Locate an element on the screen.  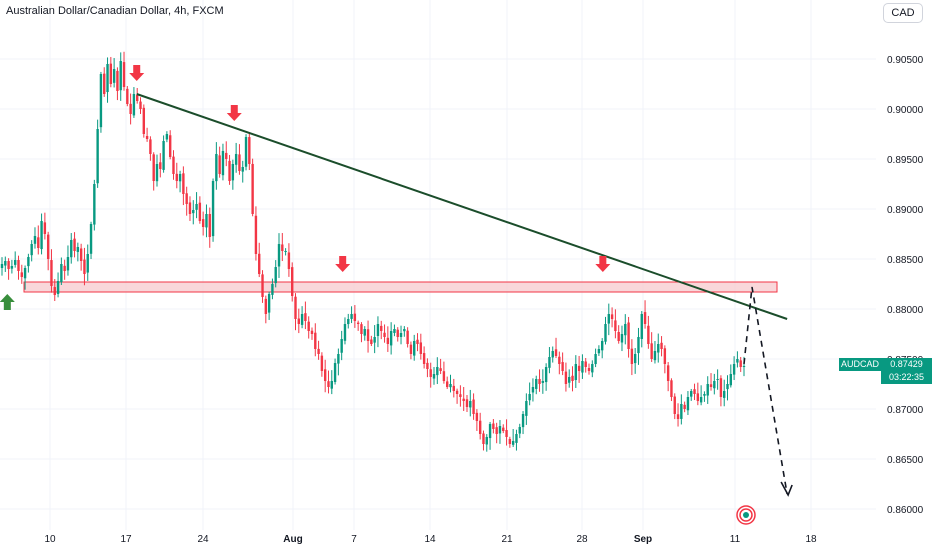
currency-button: CAD is located at coordinates (903, 13).